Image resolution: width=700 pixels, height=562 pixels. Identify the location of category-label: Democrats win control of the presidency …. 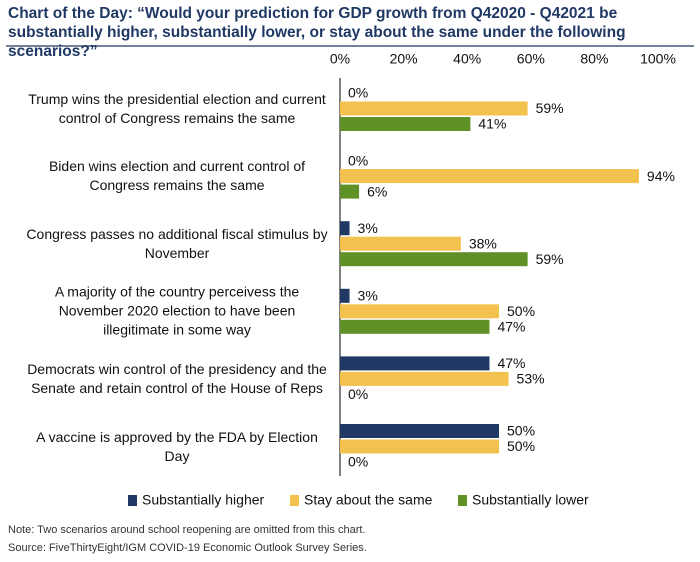
(177, 378).